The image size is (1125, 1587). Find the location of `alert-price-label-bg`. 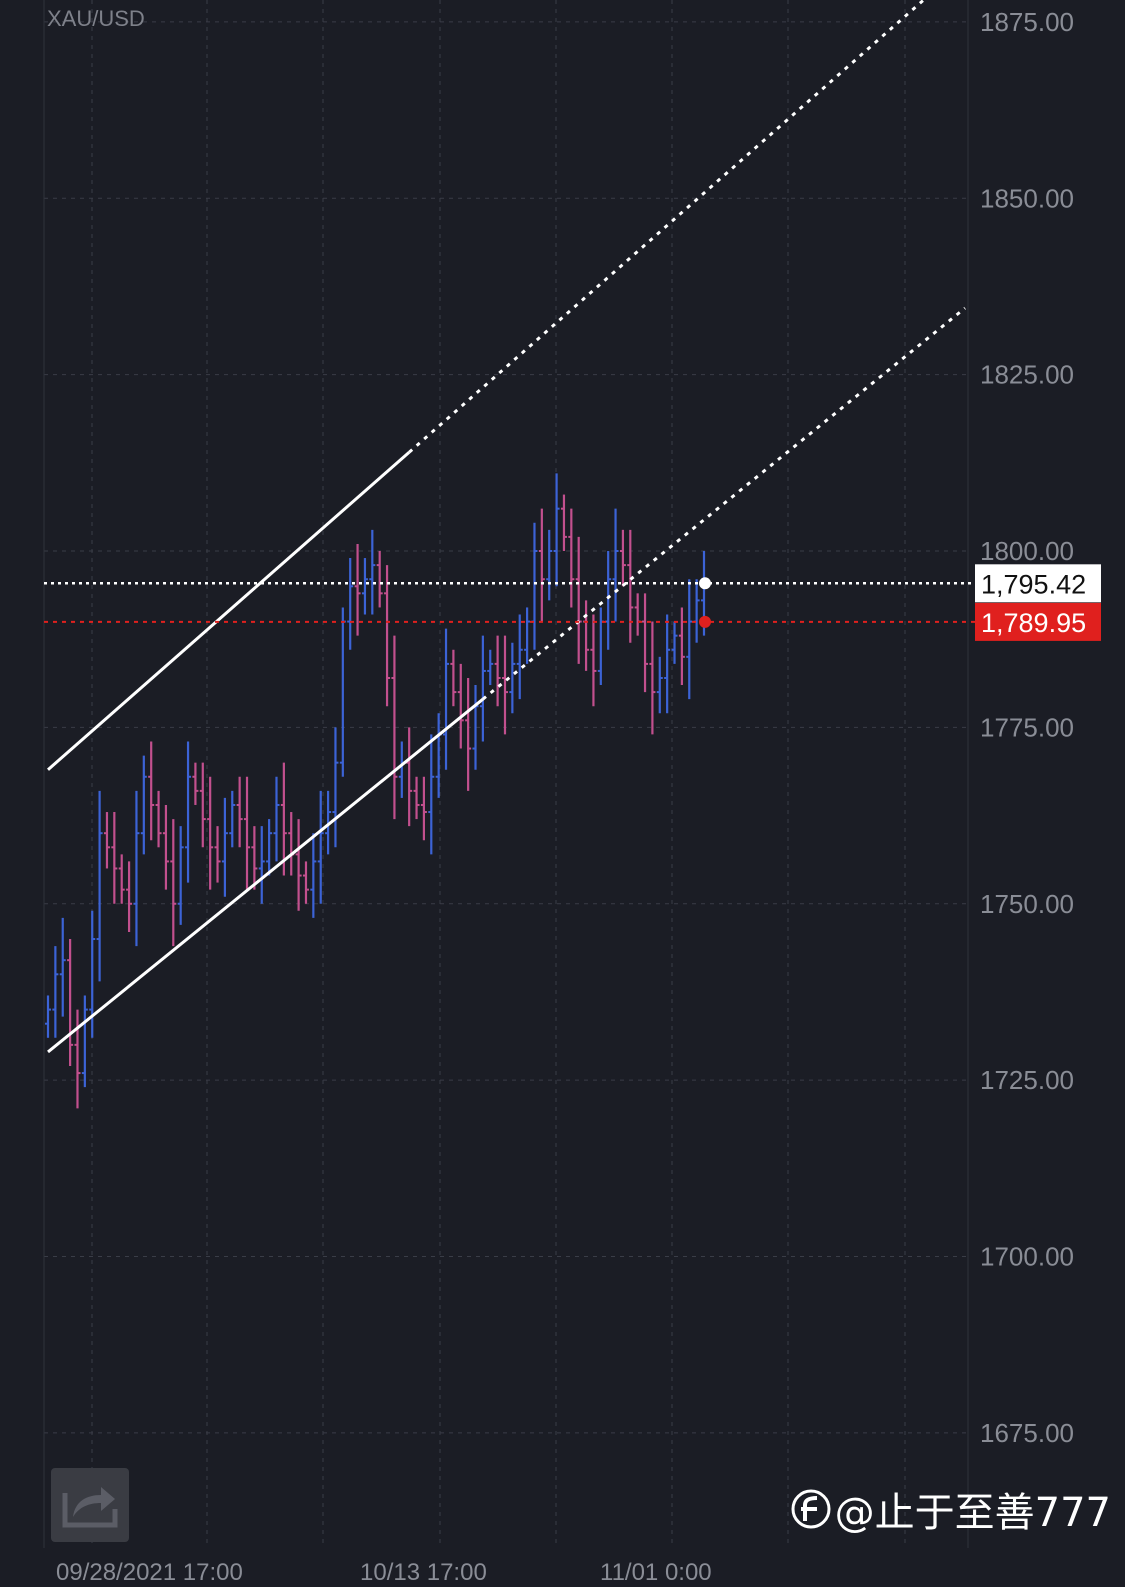

alert-price-label-bg is located at coordinates (1038, 621).